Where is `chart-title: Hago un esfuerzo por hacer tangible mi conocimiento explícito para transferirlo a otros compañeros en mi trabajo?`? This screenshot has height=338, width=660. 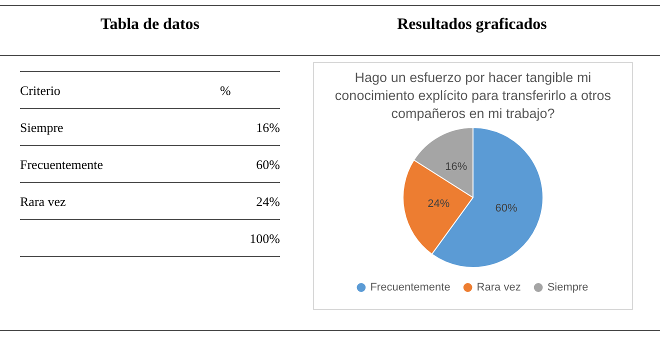 chart-title: Hago un esfuerzo por hacer tangible mi conocimiento explícito para transferirlo a otros compañeros en mi trabajo? is located at coordinates (473, 96).